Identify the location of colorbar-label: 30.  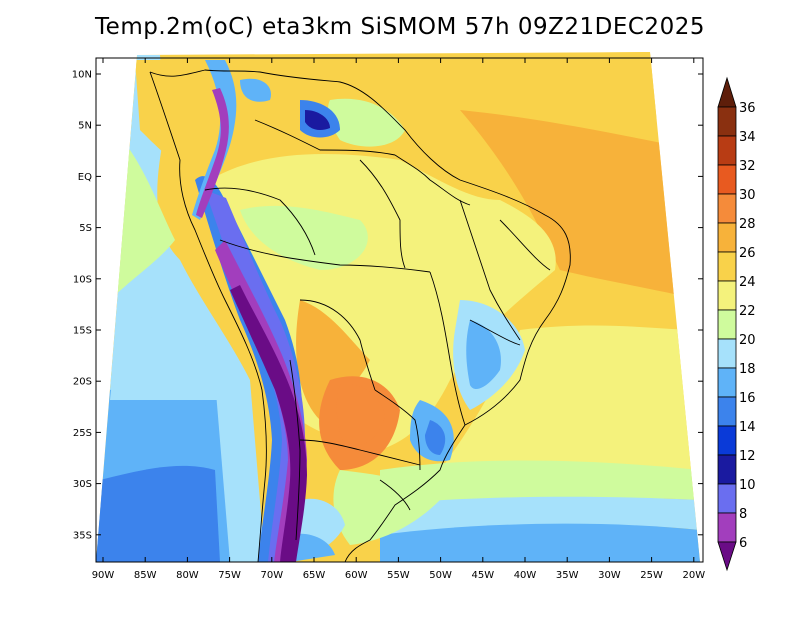
(747, 195).